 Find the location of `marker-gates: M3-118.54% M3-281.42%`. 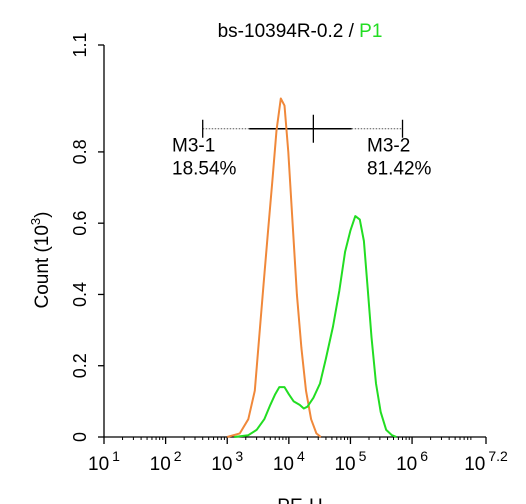

marker-gates: M3-118.54% M3-281.42% is located at coordinates (302, 147).